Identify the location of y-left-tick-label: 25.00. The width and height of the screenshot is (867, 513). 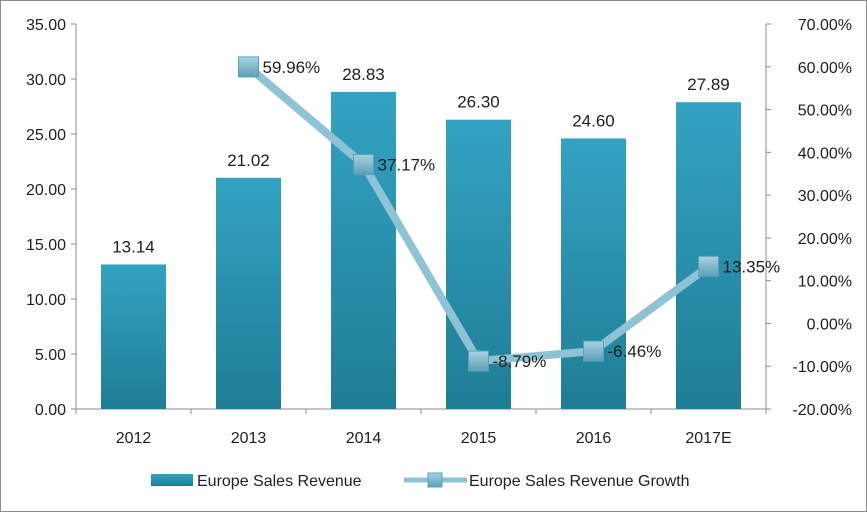
(46, 135).